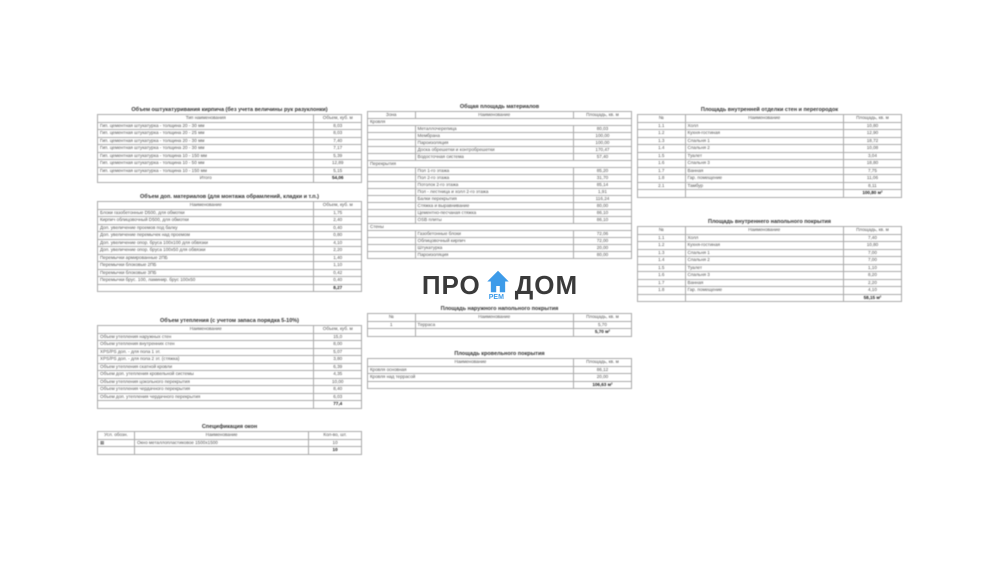  Describe the element at coordinates (205, 118) in the screenshot. I see `column-header: Тип наименования` at that location.